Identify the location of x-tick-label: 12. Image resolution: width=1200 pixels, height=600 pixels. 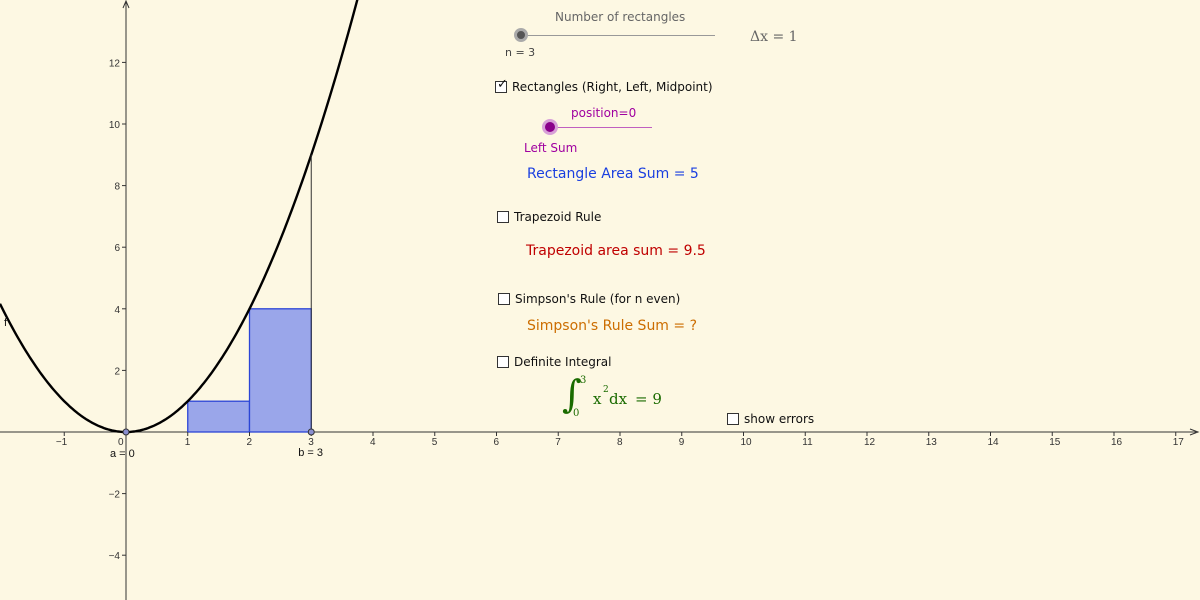
(870, 442).